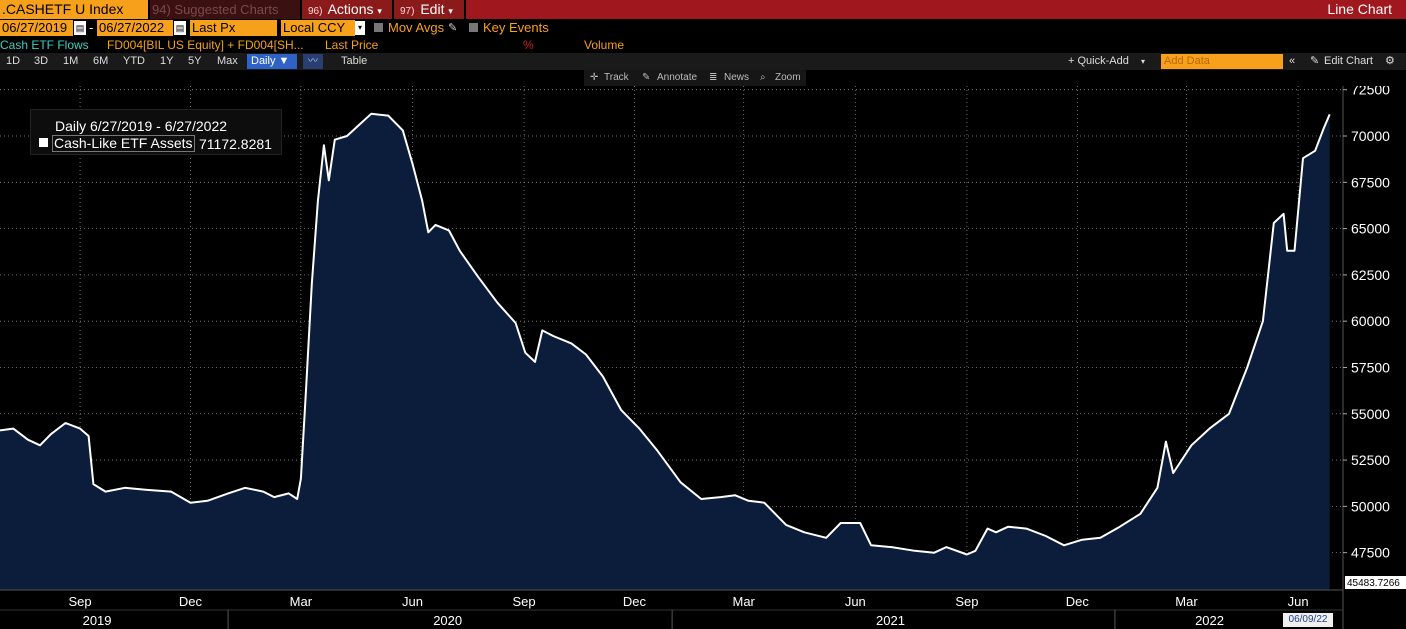 The width and height of the screenshot is (1406, 629). Describe the element at coordinates (1370, 414) in the screenshot. I see `y-tick-label-55000: 55000` at that location.